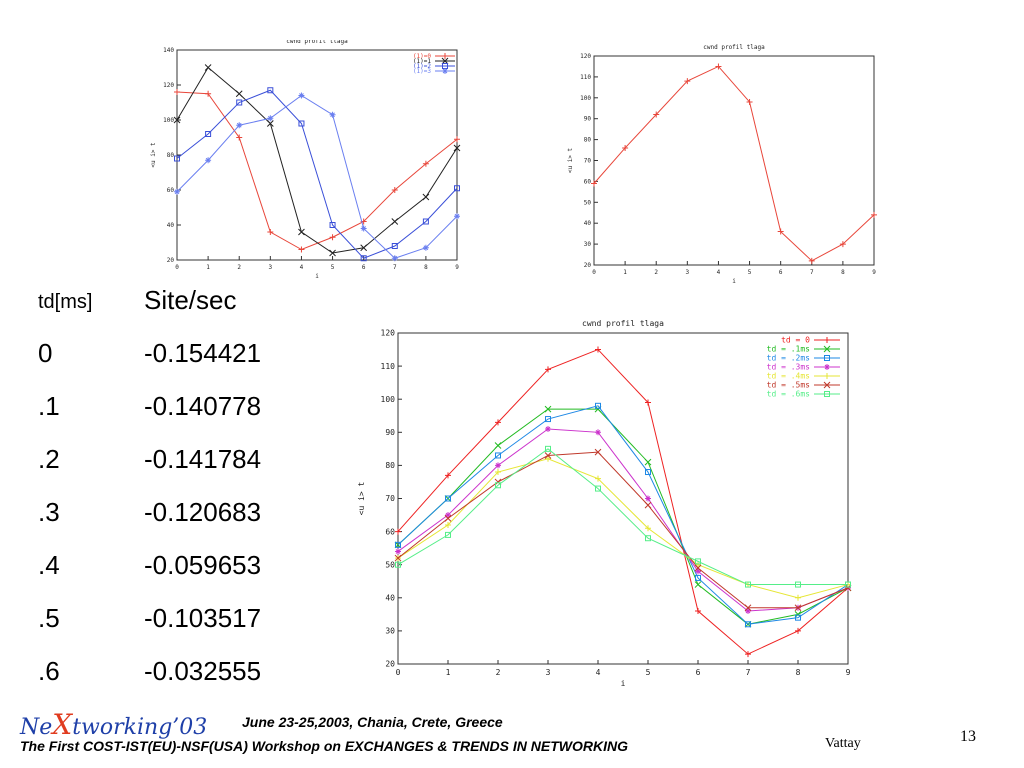 The image size is (1024, 768). Describe the element at coordinates (812, 272) in the screenshot. I see `x-tick-label: 7` at that location.